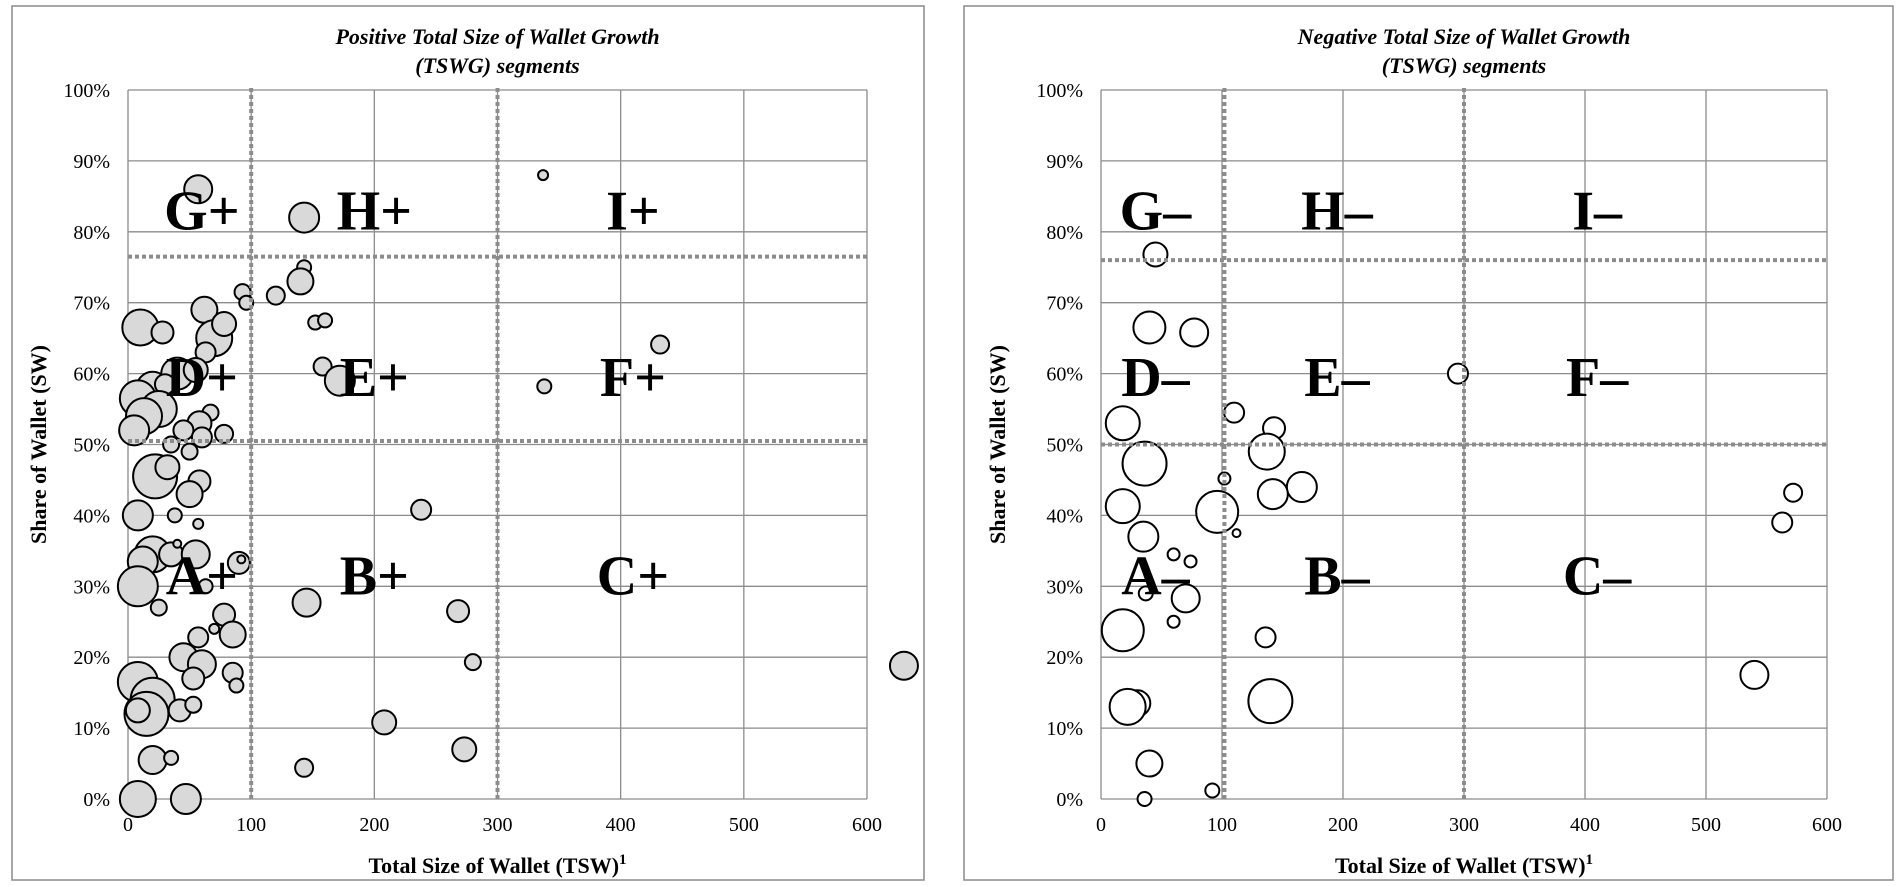 The height and width of the screenshot is (887, 1898). Describe the element at coordinates (497, 65) in the screenshot. I see `chart-title-line: (TSWG) segments` at that location.